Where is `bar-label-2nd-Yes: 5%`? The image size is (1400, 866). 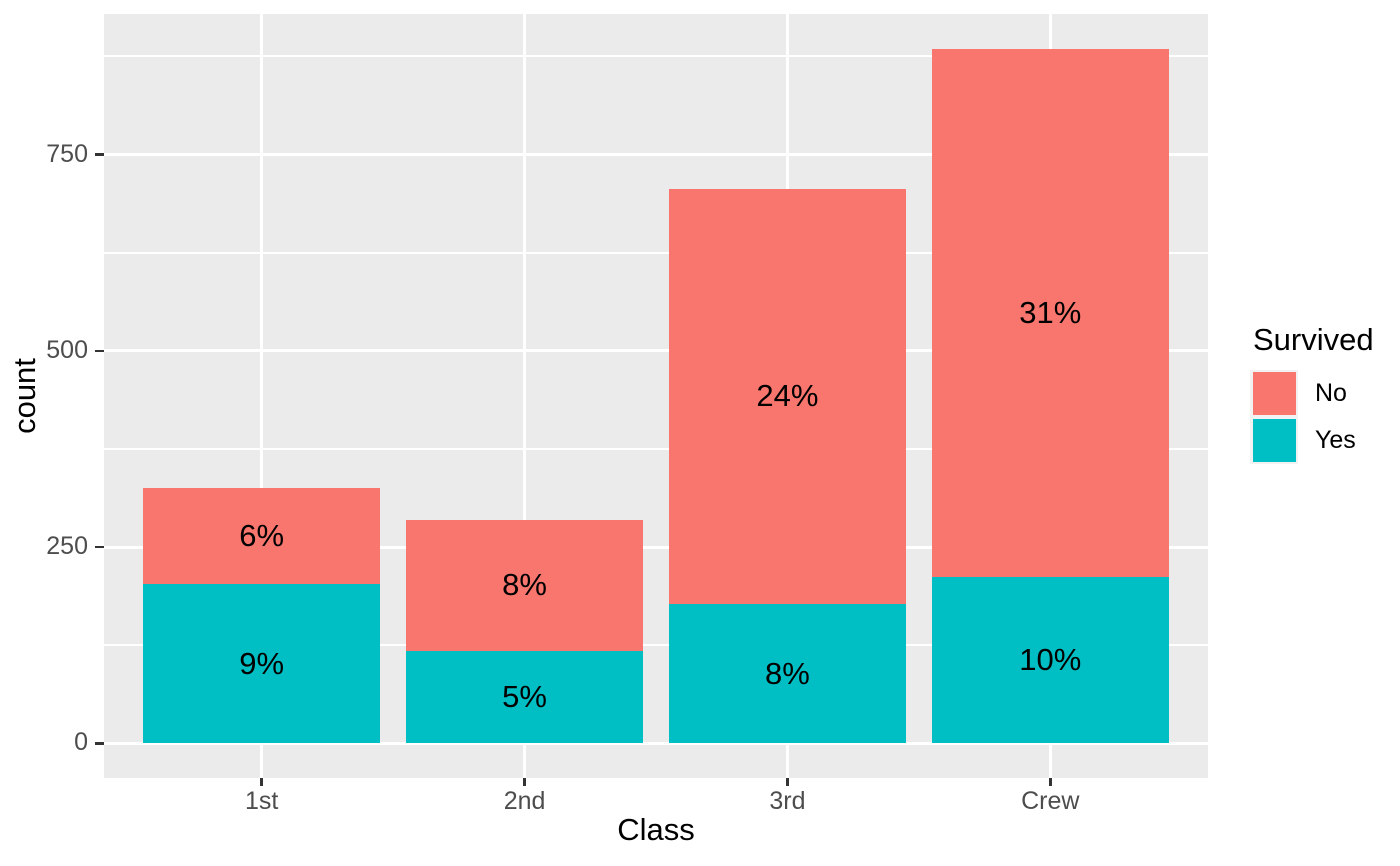
bar-label-2nd-Yes: 5% is located at coordinates (524, 697).